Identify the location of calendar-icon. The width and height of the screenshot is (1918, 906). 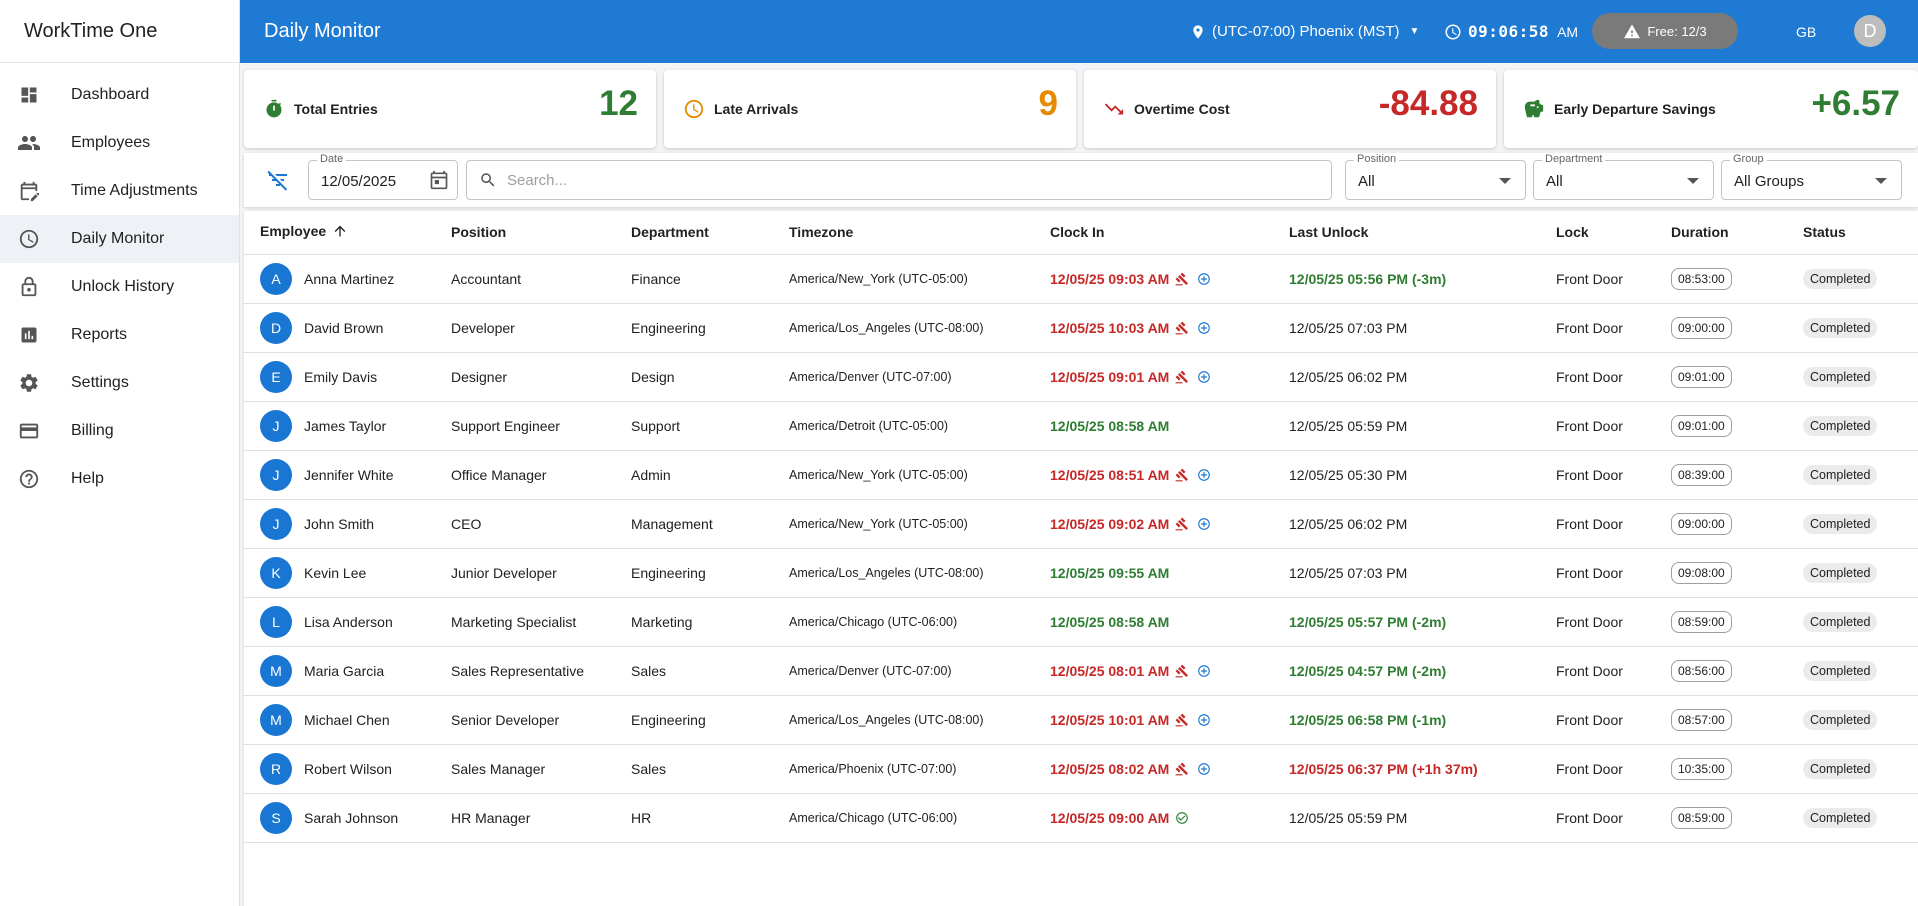
(439, 180).